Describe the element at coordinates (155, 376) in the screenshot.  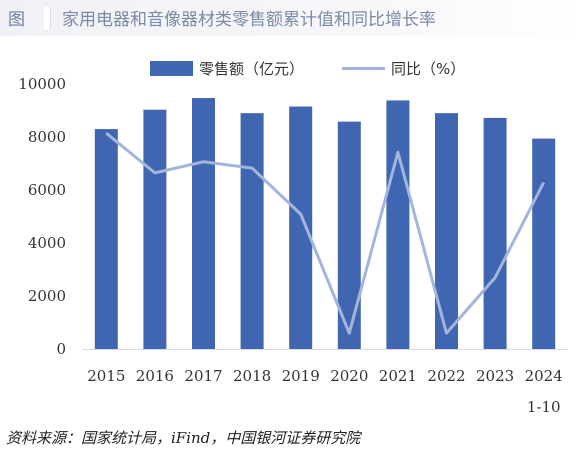
I see `x-tick-label: 2016` at that location.